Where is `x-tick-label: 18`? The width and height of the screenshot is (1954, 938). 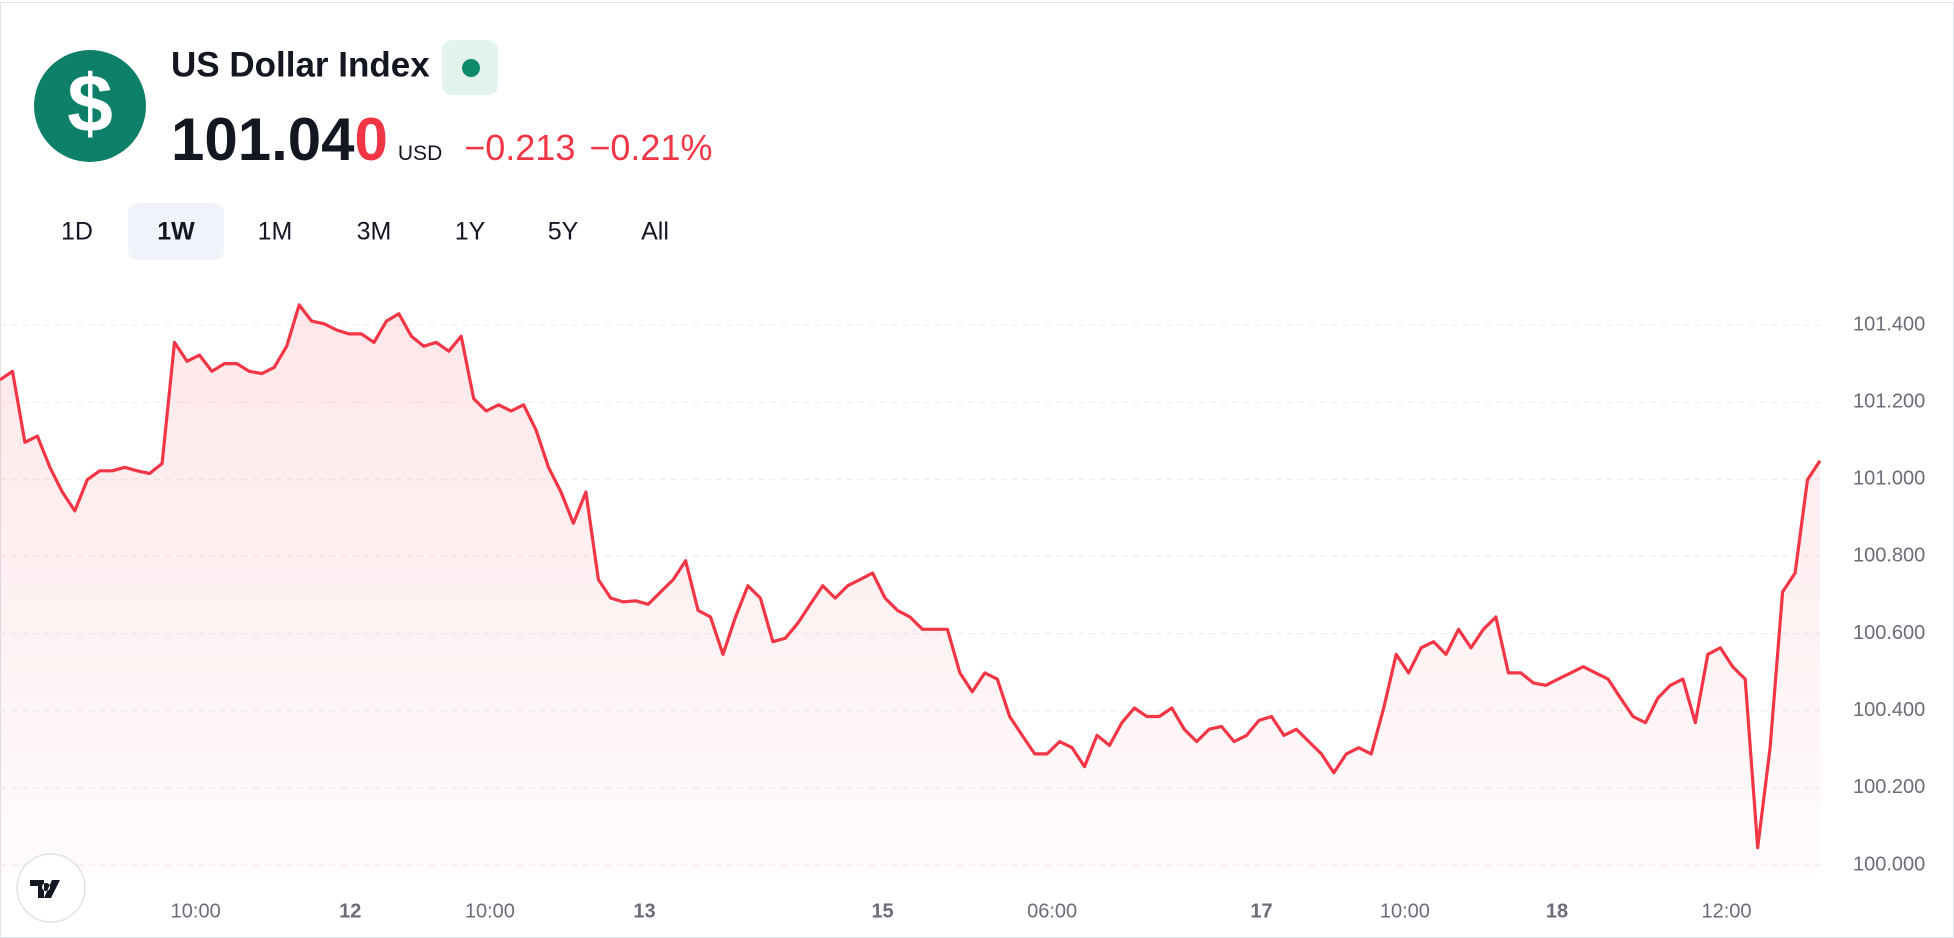
x-tick-label: 18 is located at coordinates (1557, 911).